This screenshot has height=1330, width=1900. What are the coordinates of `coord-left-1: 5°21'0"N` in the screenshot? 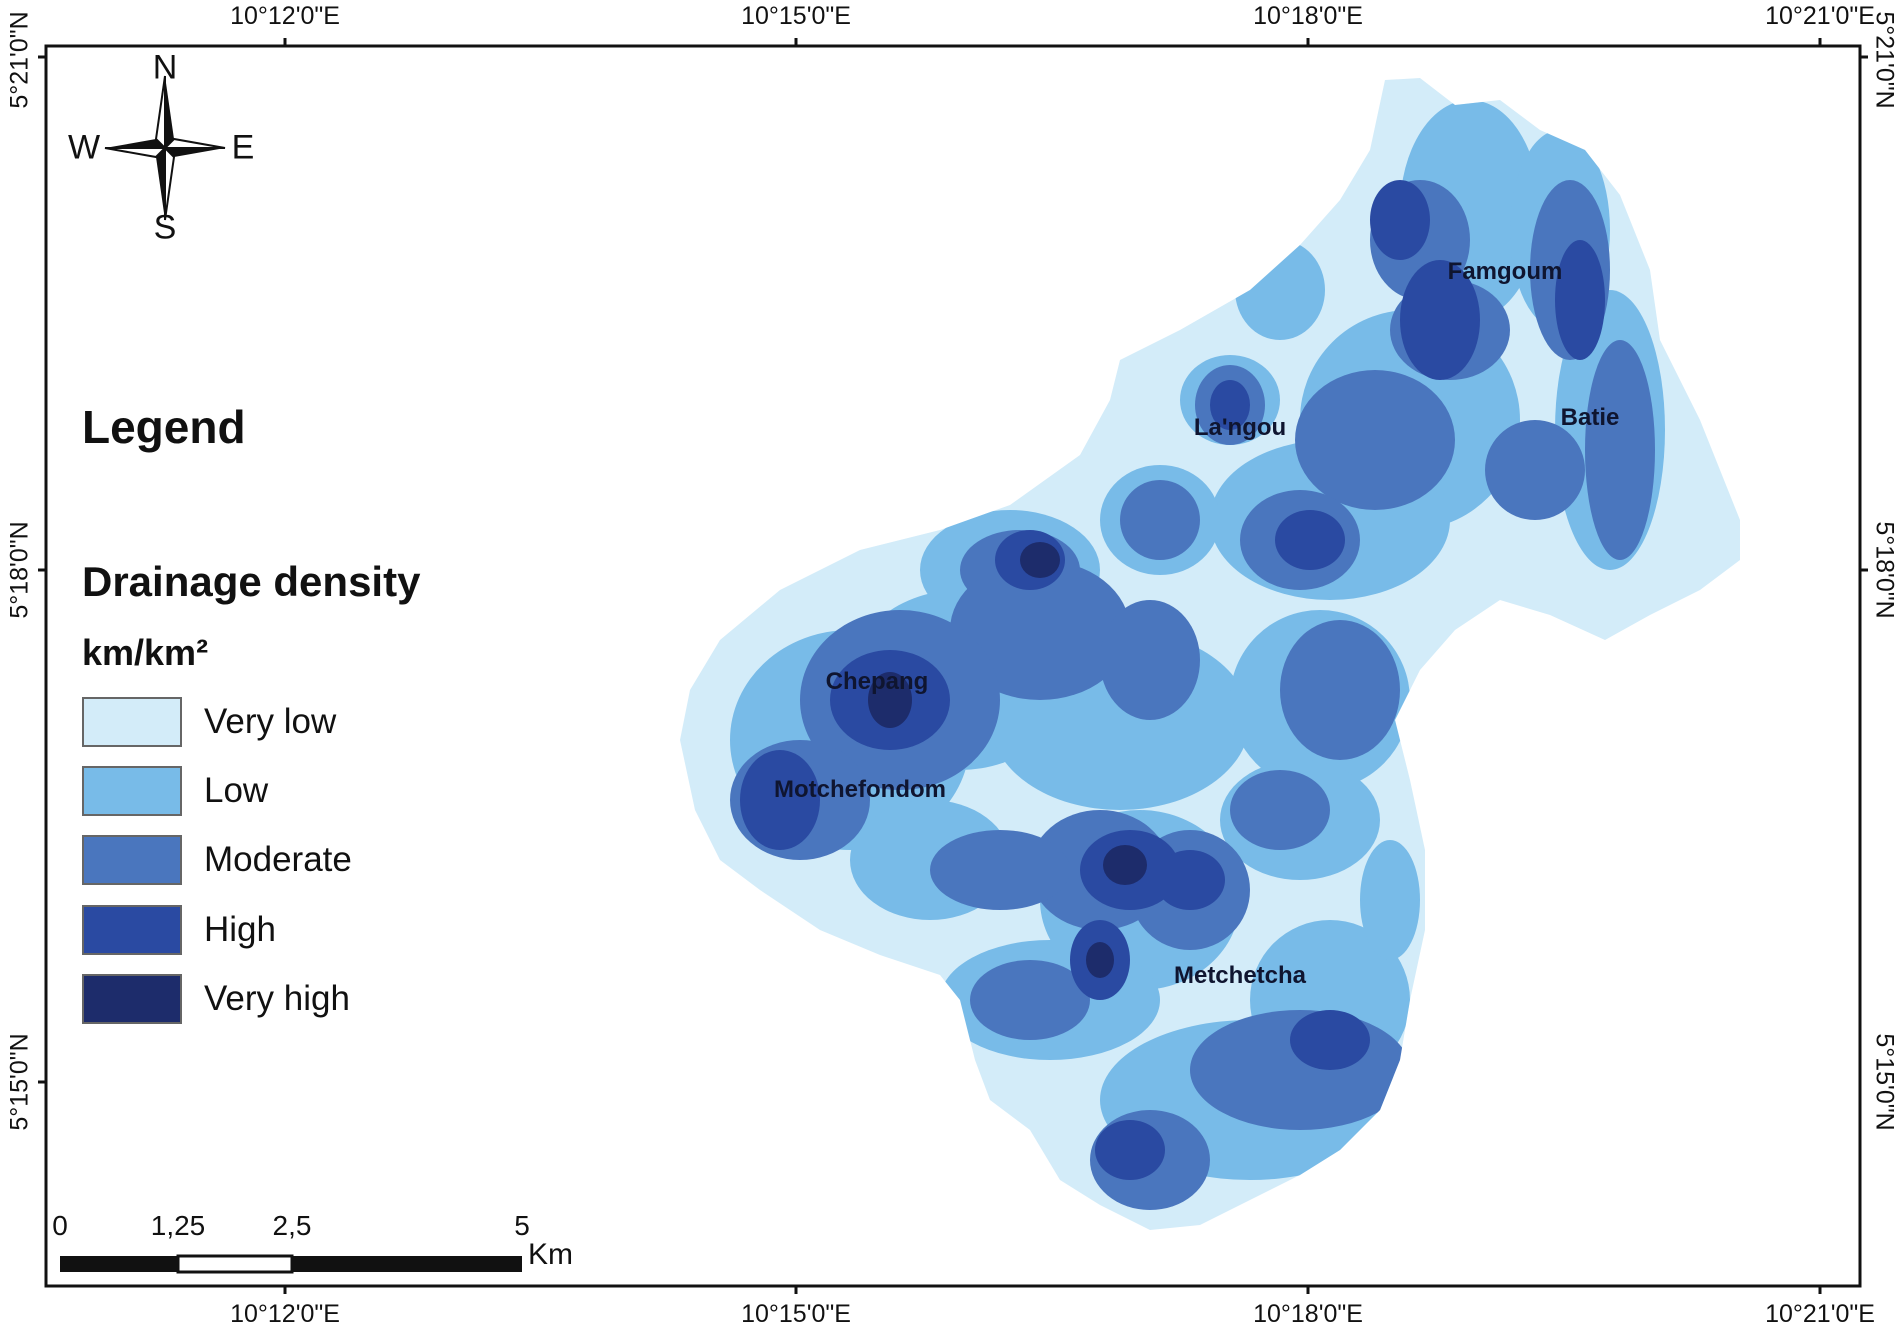 It's located at (19, 60).